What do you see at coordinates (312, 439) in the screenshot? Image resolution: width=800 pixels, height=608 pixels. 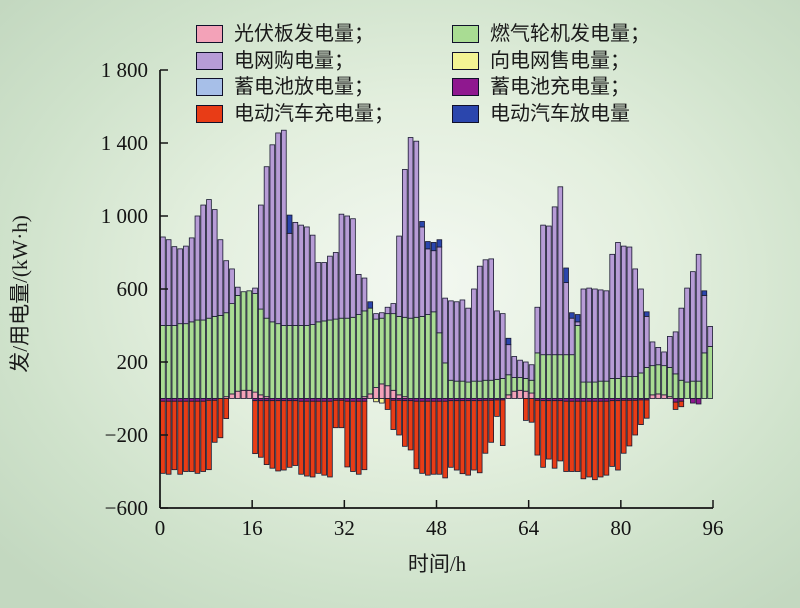 I see `bar-evc-h26` at bounding box center [312, 439].